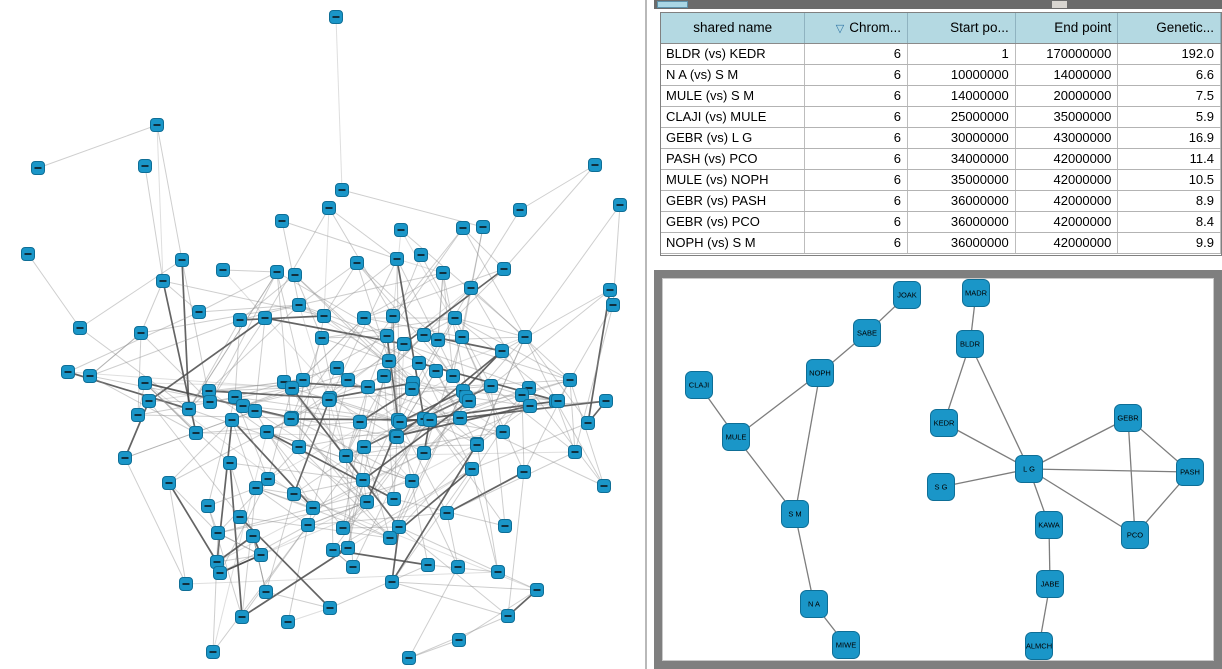  Describe the element at coordinates (1082, 502) in the screenshot. I see `edge-LG-PCO` at that location.